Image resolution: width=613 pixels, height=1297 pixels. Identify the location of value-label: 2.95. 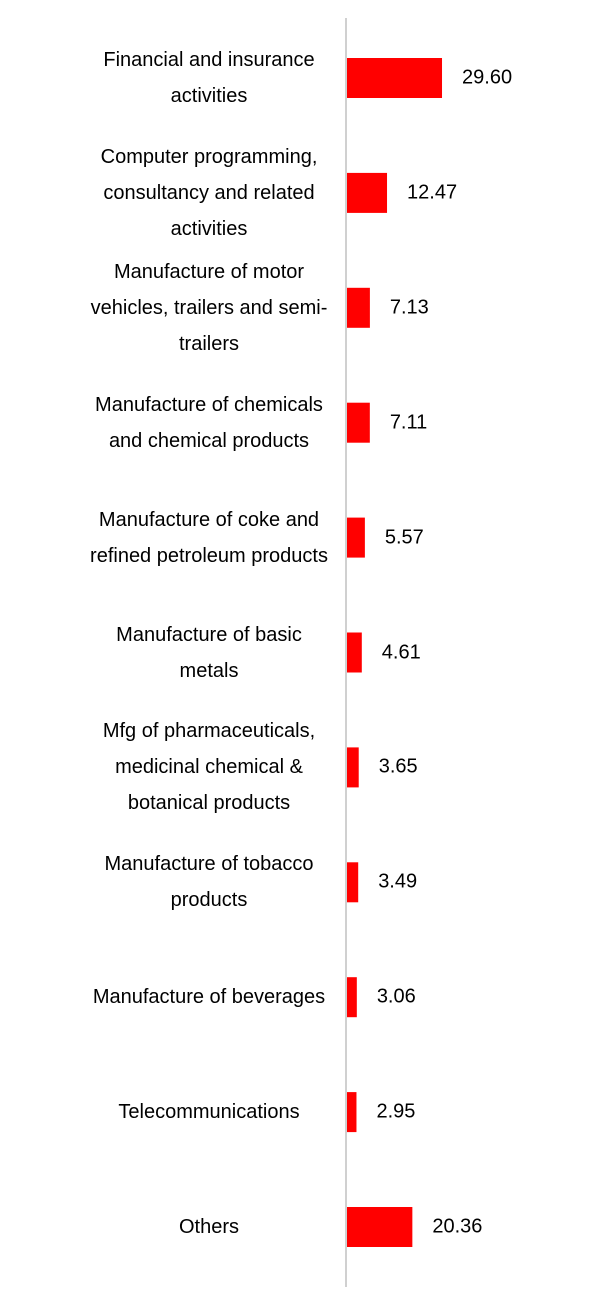
(396, 1111).